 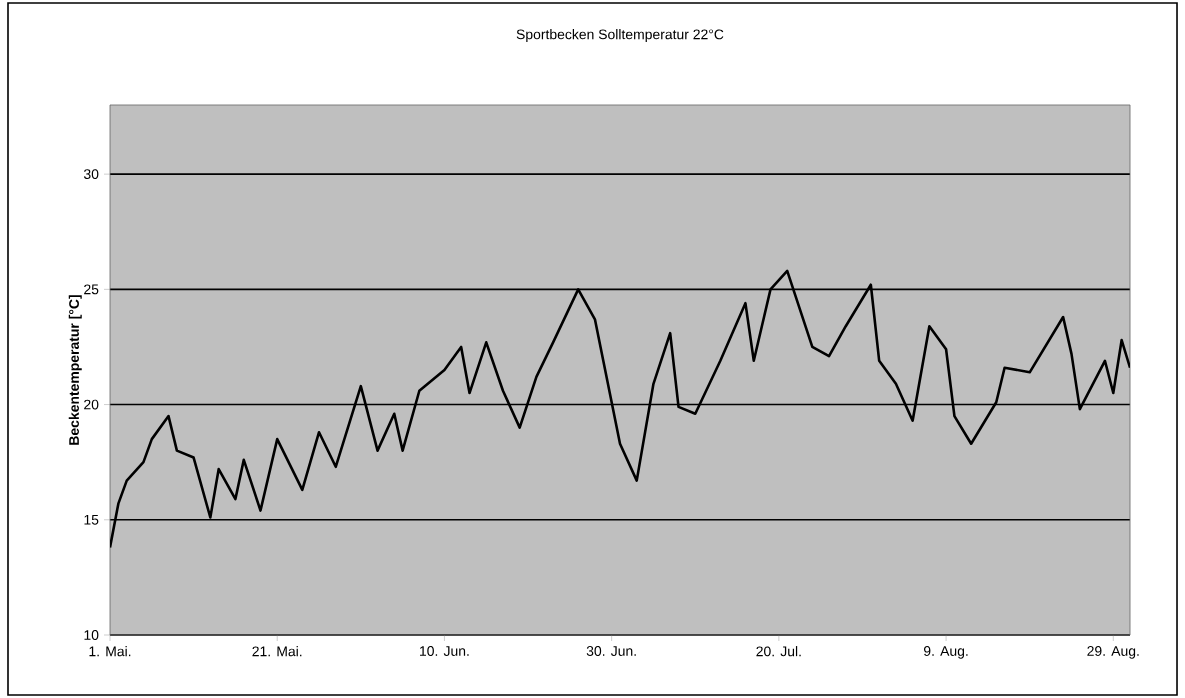 What do you see at coordinates (778, 651) in the screenshot?
I see `x-tick-label: 20. Jul.` at bounding box center [778, 651].